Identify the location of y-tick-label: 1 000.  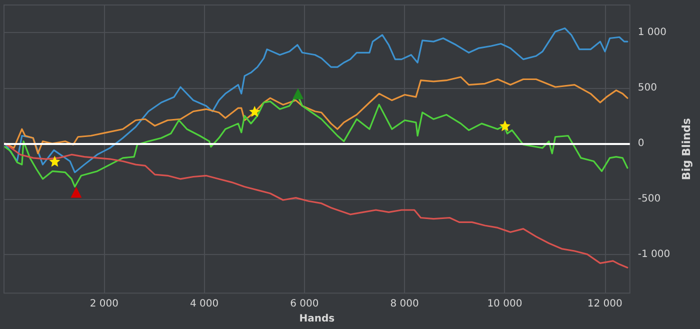
(652, 32).